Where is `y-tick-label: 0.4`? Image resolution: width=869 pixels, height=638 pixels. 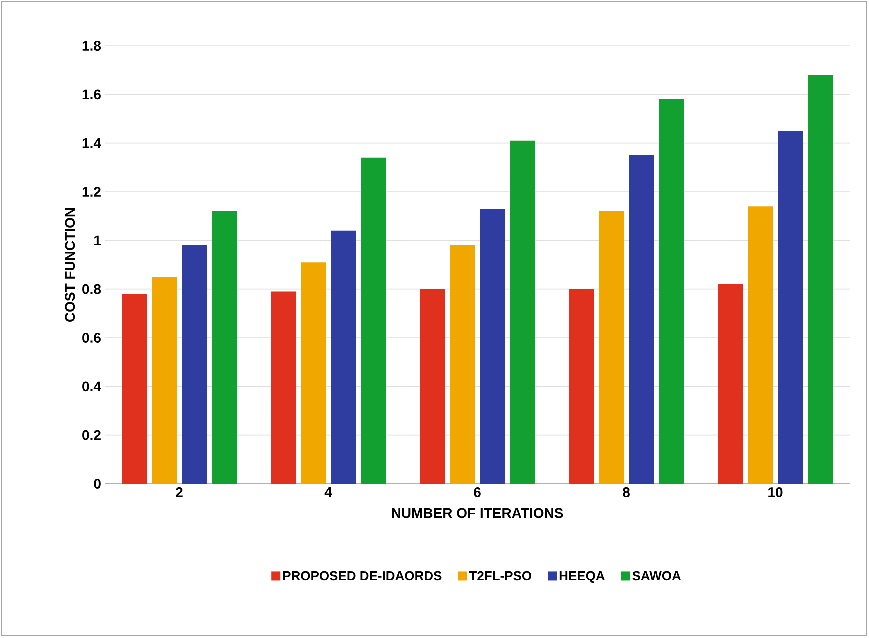
y-tick-label: 0.4 is located at coordinates (92, 387).